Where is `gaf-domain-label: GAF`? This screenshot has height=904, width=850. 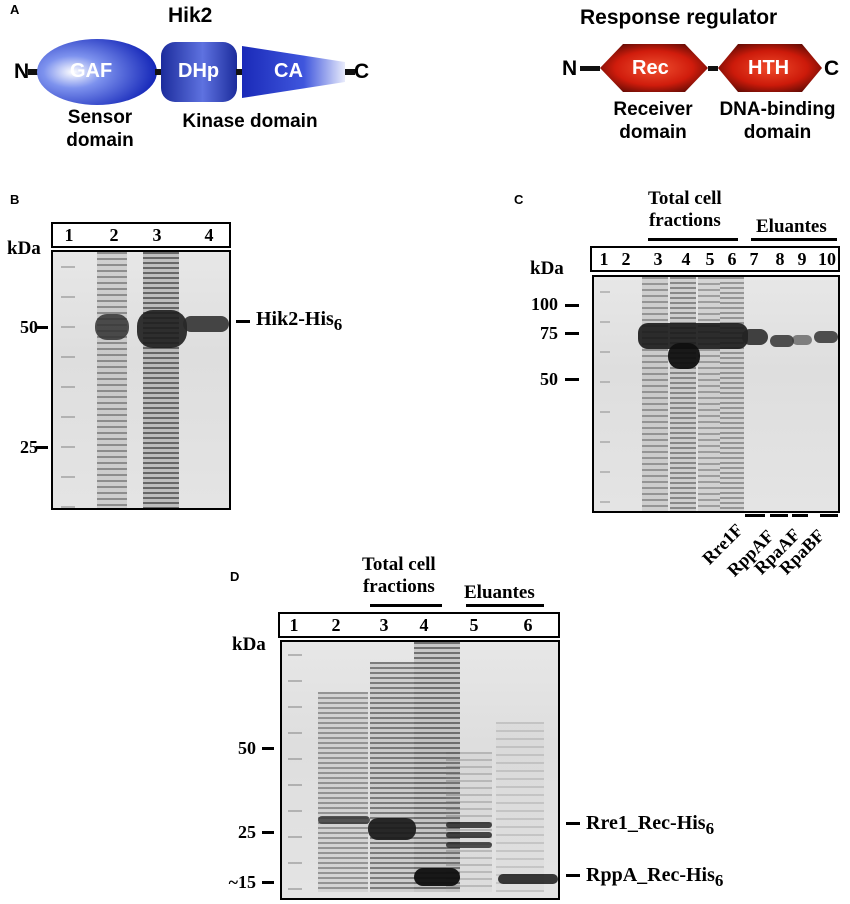 gaf-domain-label: GAF is located at coordinates (91, 71).